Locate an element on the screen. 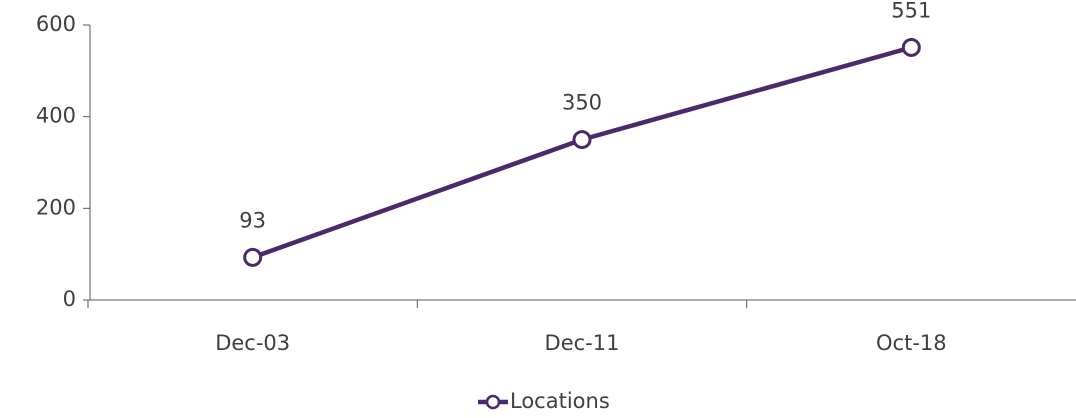  legend-marker is located at coordinates (493, 402).